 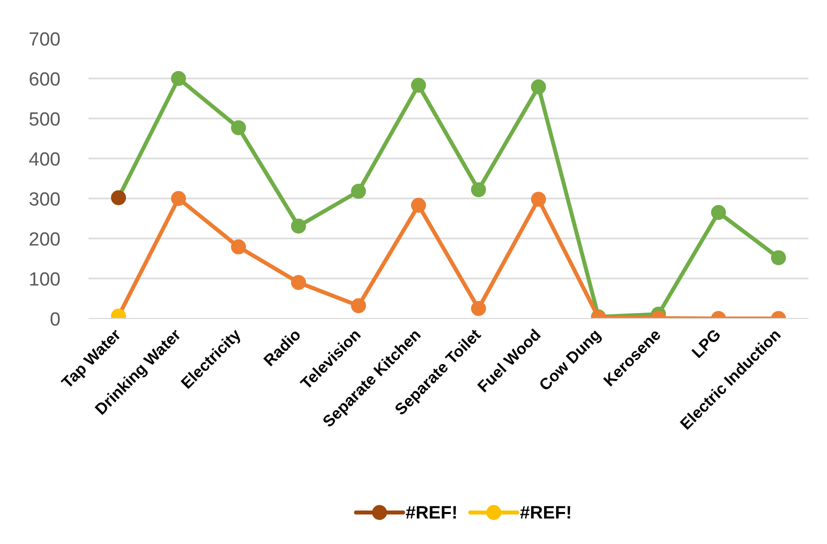 I want to click on y-tick-label: 300, so click(x=44, y=200).